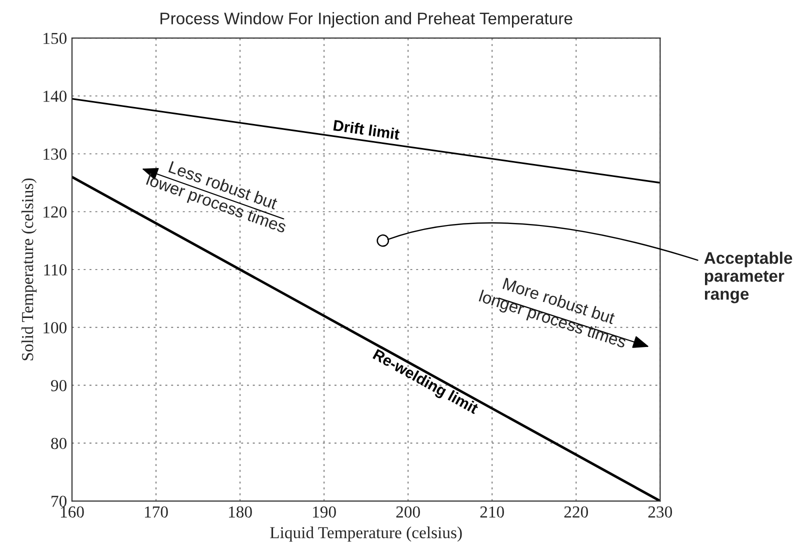 This screenshot has width=809, height=544. What do you see at coordinates (408, 512) in the screenshot?
I see `x-tick-label: 200` at bounding box center [408, 512].